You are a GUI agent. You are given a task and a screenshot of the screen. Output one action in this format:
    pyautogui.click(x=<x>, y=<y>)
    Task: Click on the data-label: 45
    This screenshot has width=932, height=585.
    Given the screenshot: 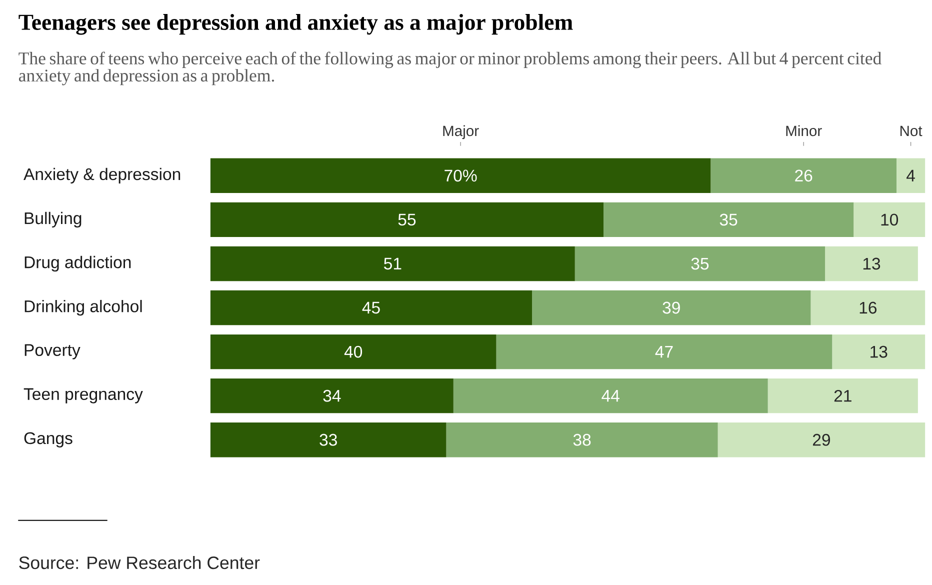 What is the action you would take?
    pyautogui.click(x=371, y=308)
    